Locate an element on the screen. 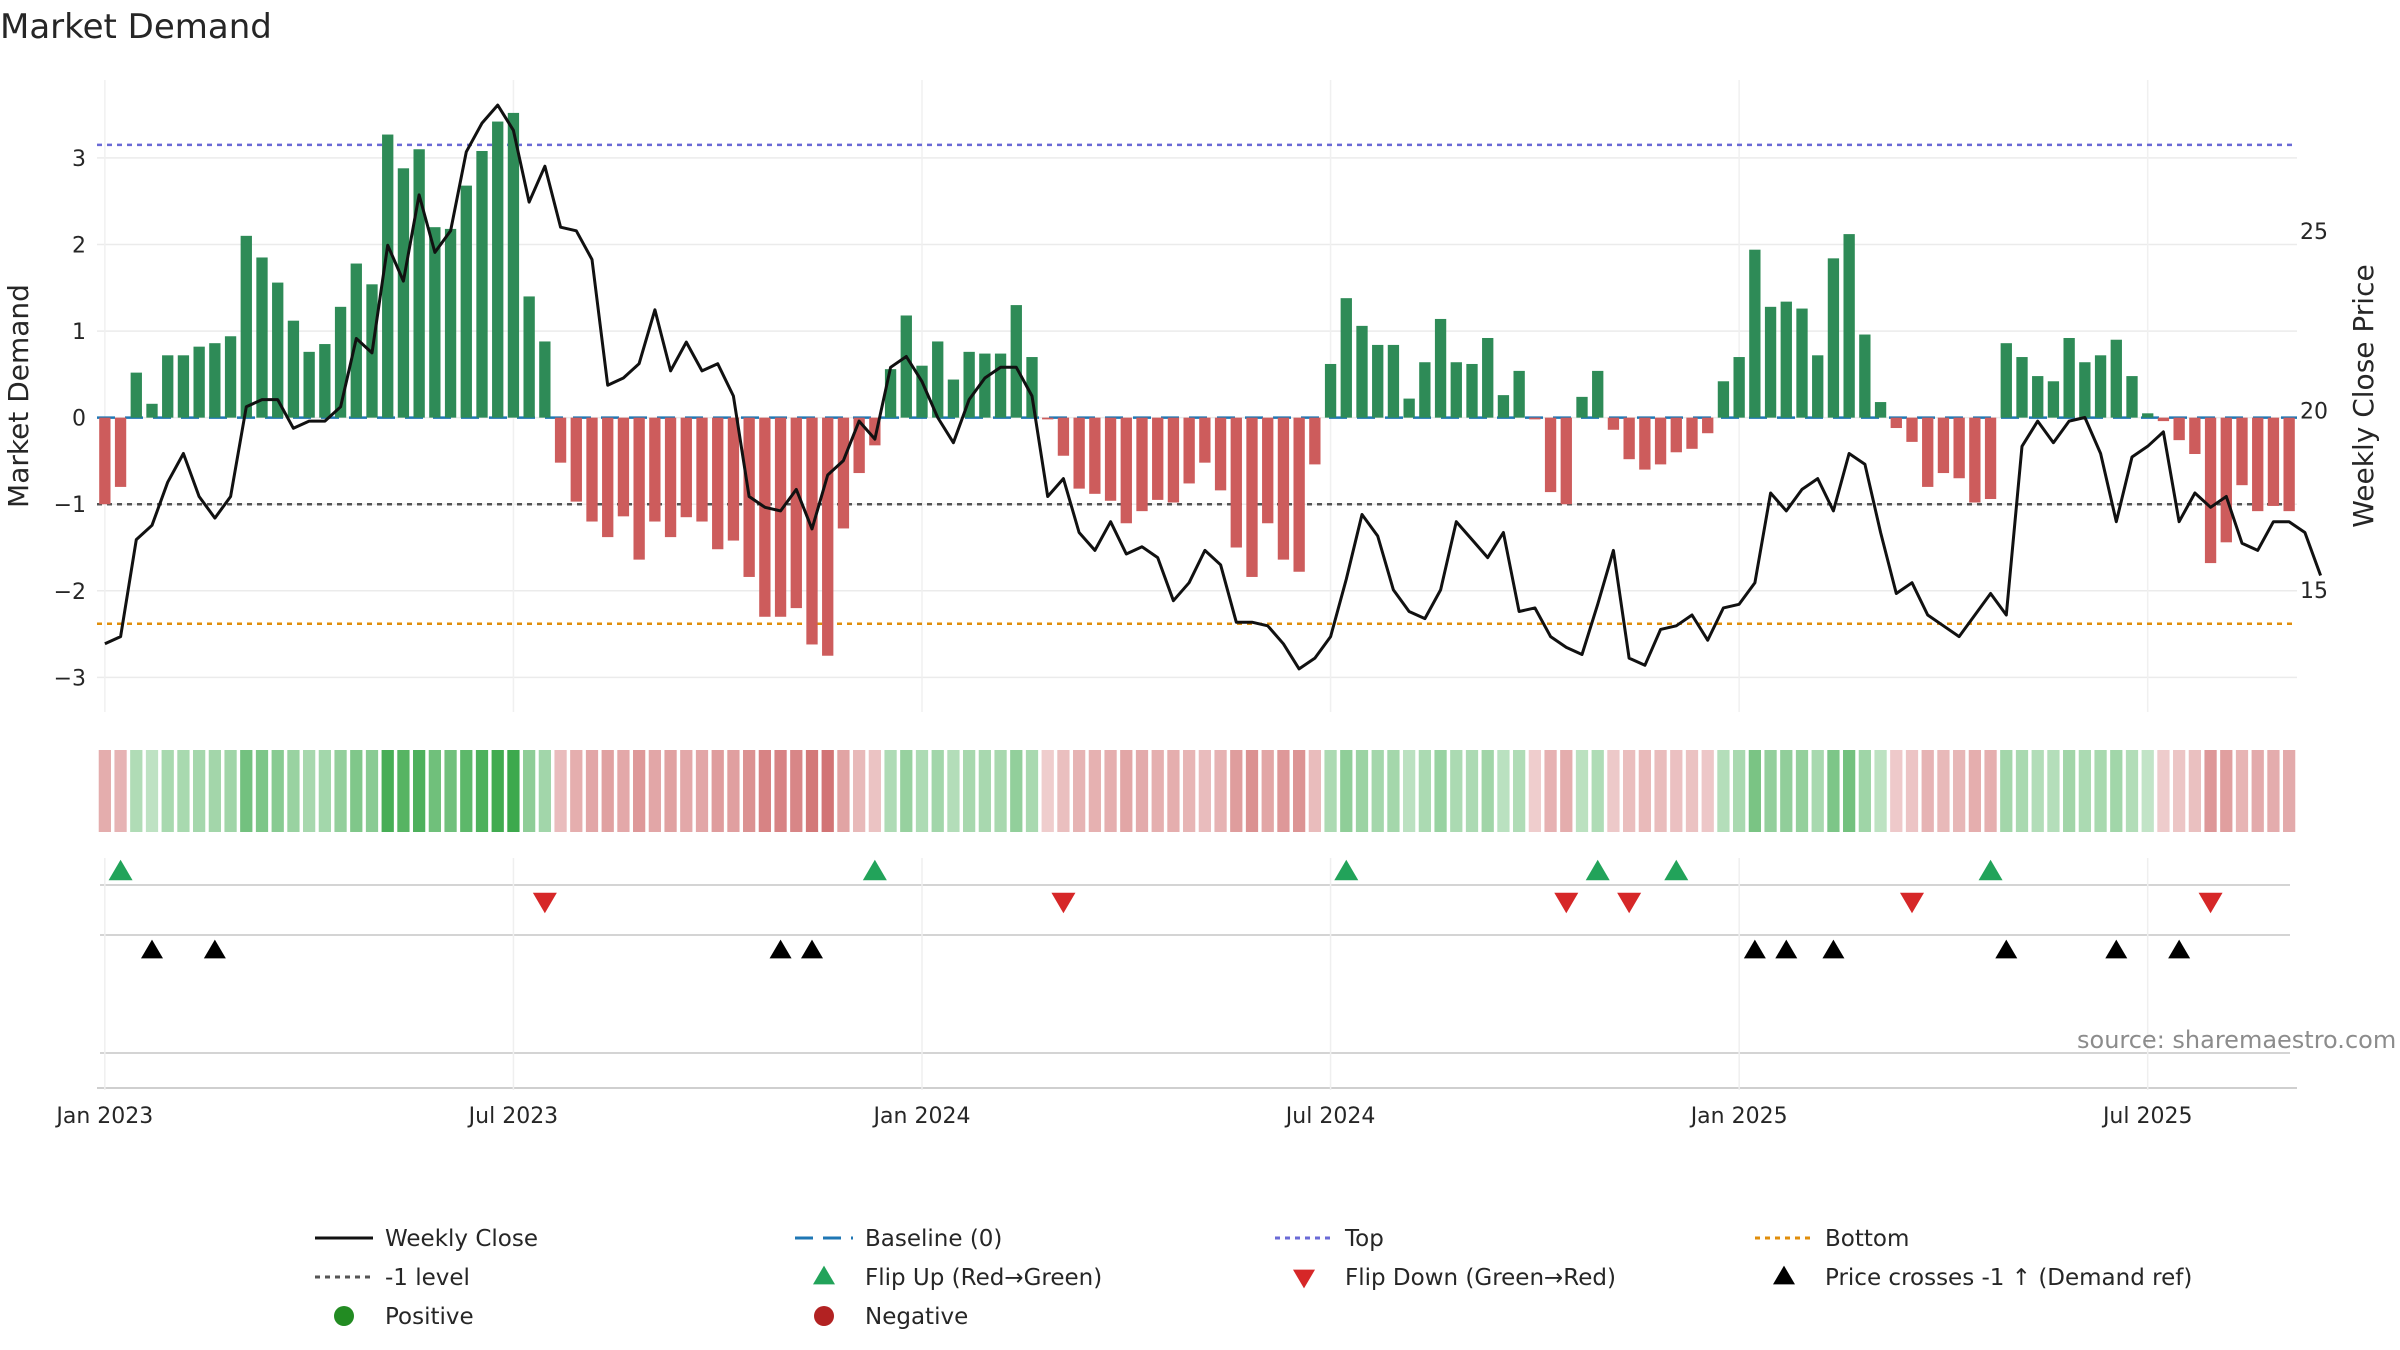 The image size is (2400, 1350). chart-title: Market Demand is located at coordinates (136, 27).